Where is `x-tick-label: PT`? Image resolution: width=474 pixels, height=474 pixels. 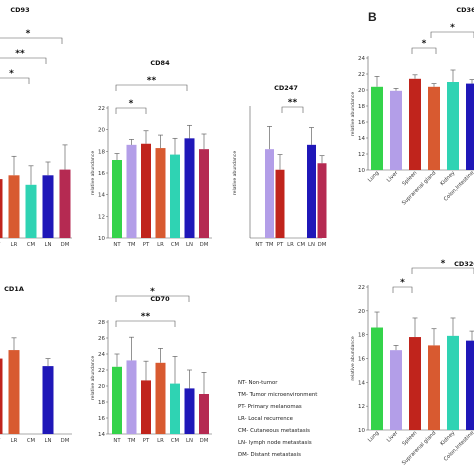 x-tick-label: PT is located at coordinates (146, 441).